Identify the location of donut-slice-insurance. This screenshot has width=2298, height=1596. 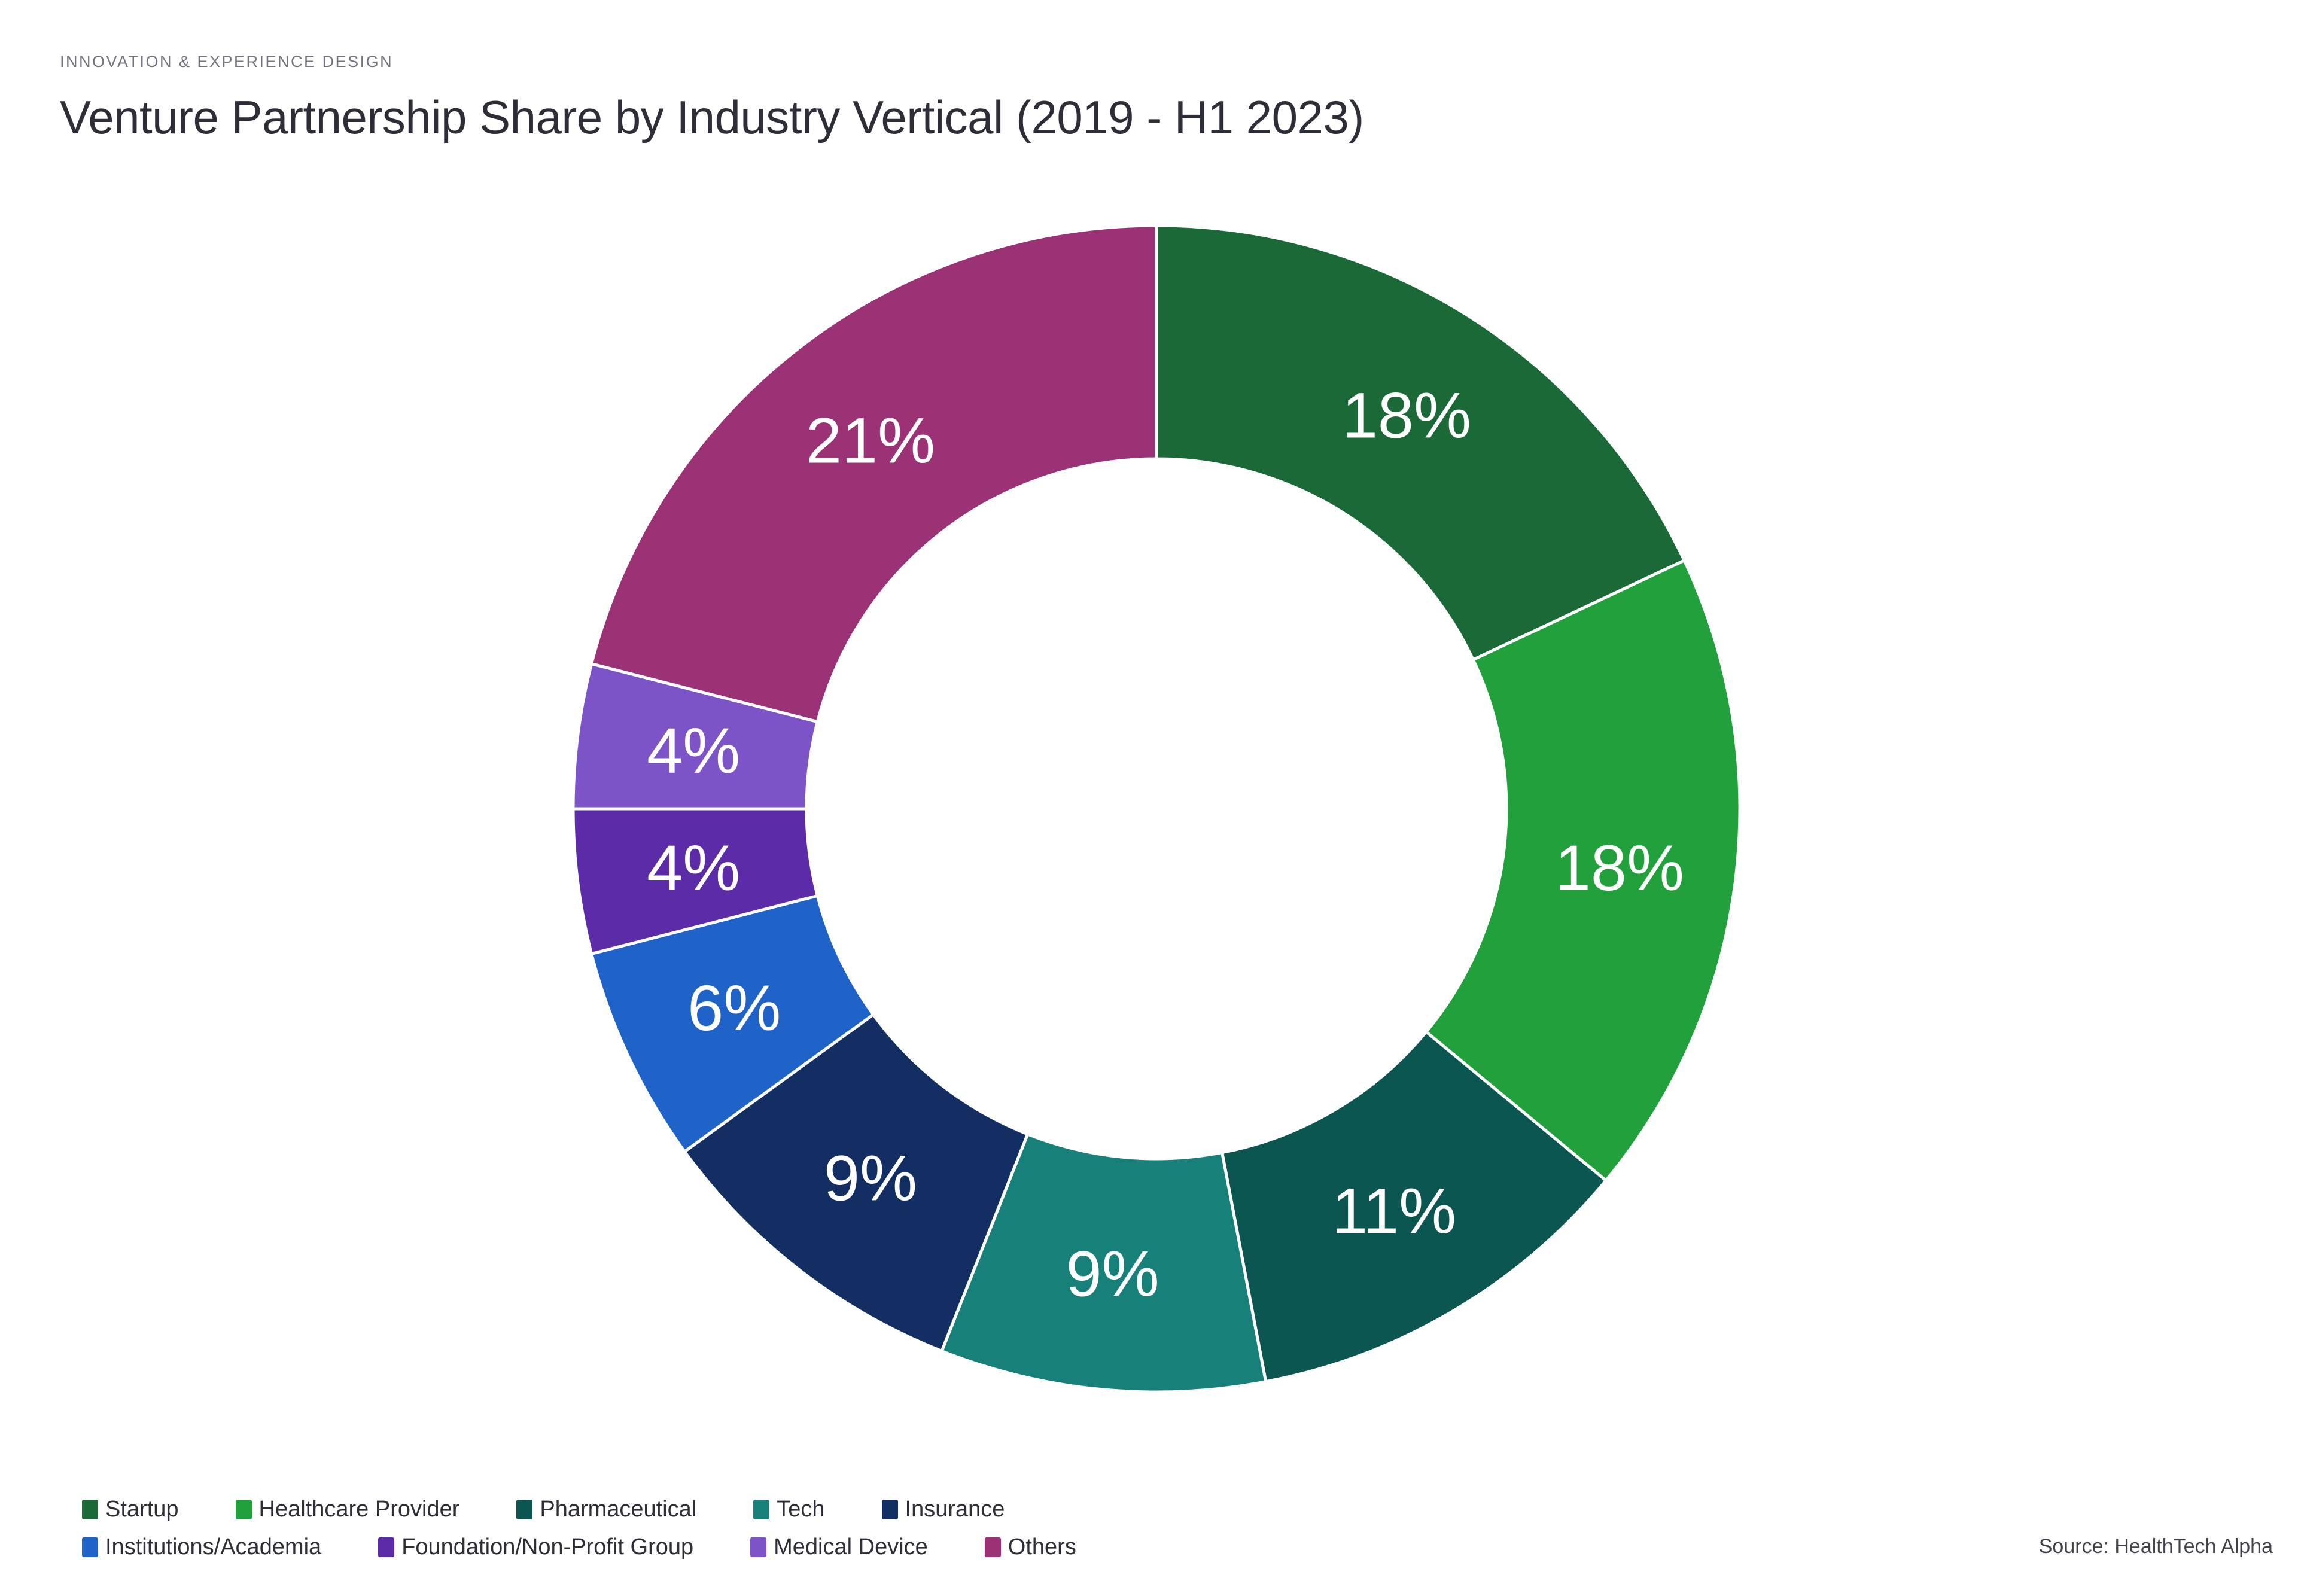
(856, 1182).